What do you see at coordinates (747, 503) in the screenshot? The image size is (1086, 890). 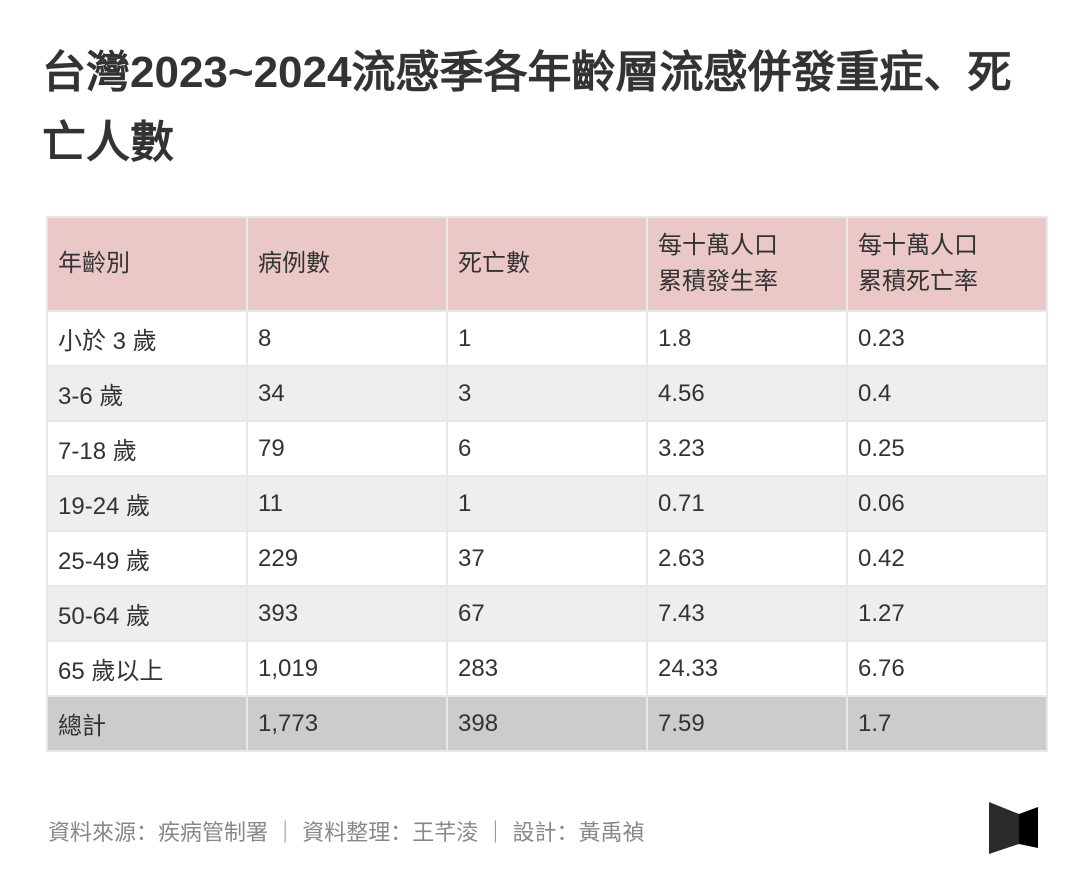 I see `table-cell: 0.71` at bounding box center [747, 503].